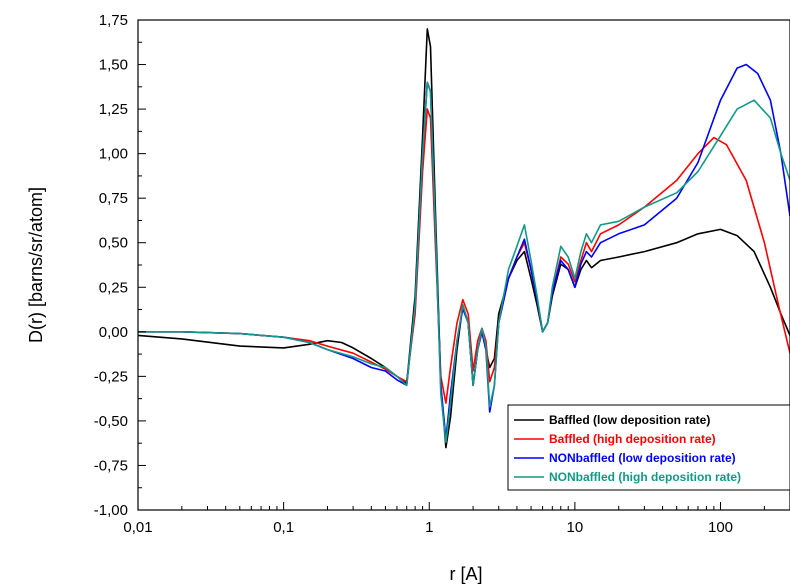 This screenshot has height=587, width=790. Describe the element at coordinates (111, 421) in the screenshot. I see `y-tick-label: -0,50` at that location.